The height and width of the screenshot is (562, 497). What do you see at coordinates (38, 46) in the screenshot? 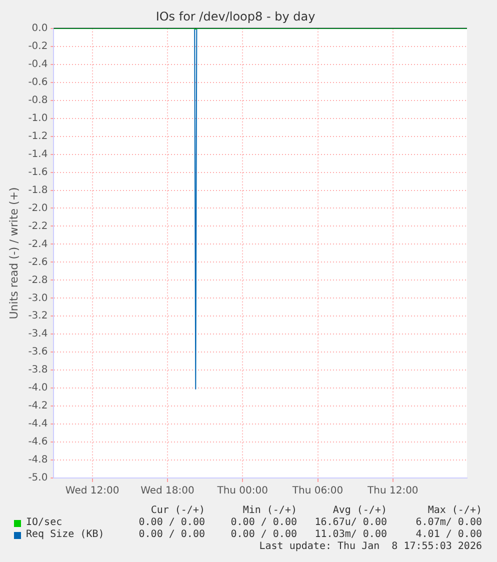
I see `y-tick-label: -0.2` at bounding box center [38, 46].